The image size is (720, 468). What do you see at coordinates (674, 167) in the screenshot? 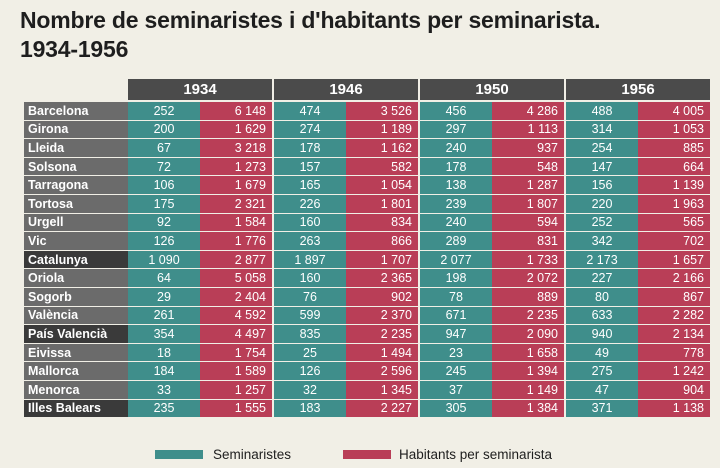
I see `habitants-cell: 664` at bounding box center [674, 167].